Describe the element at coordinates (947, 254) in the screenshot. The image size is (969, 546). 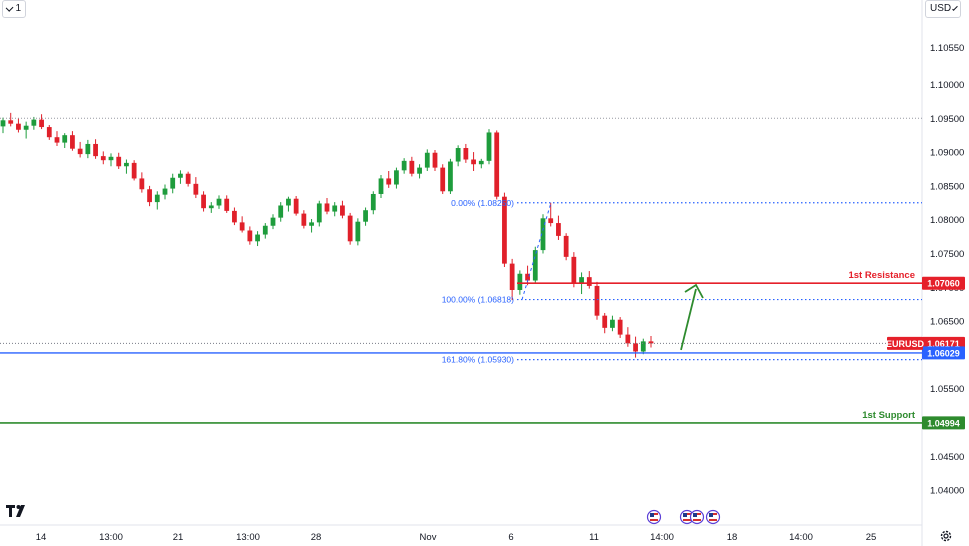
I see `price-tick-label: 1.07500` at that location.